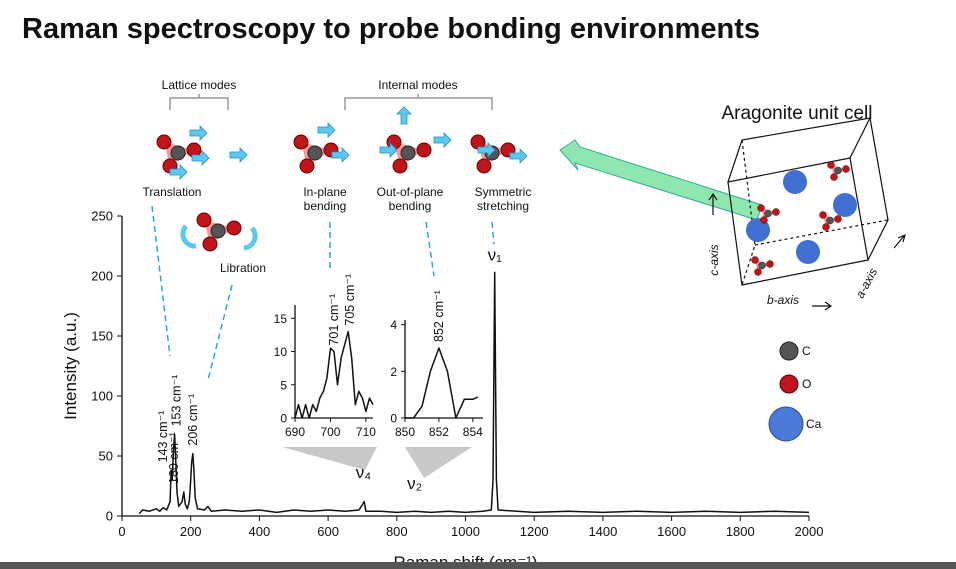  Describe the element at coordinates (102, 336) in the screenshot. I see `y-tick-label: 150` at that location.